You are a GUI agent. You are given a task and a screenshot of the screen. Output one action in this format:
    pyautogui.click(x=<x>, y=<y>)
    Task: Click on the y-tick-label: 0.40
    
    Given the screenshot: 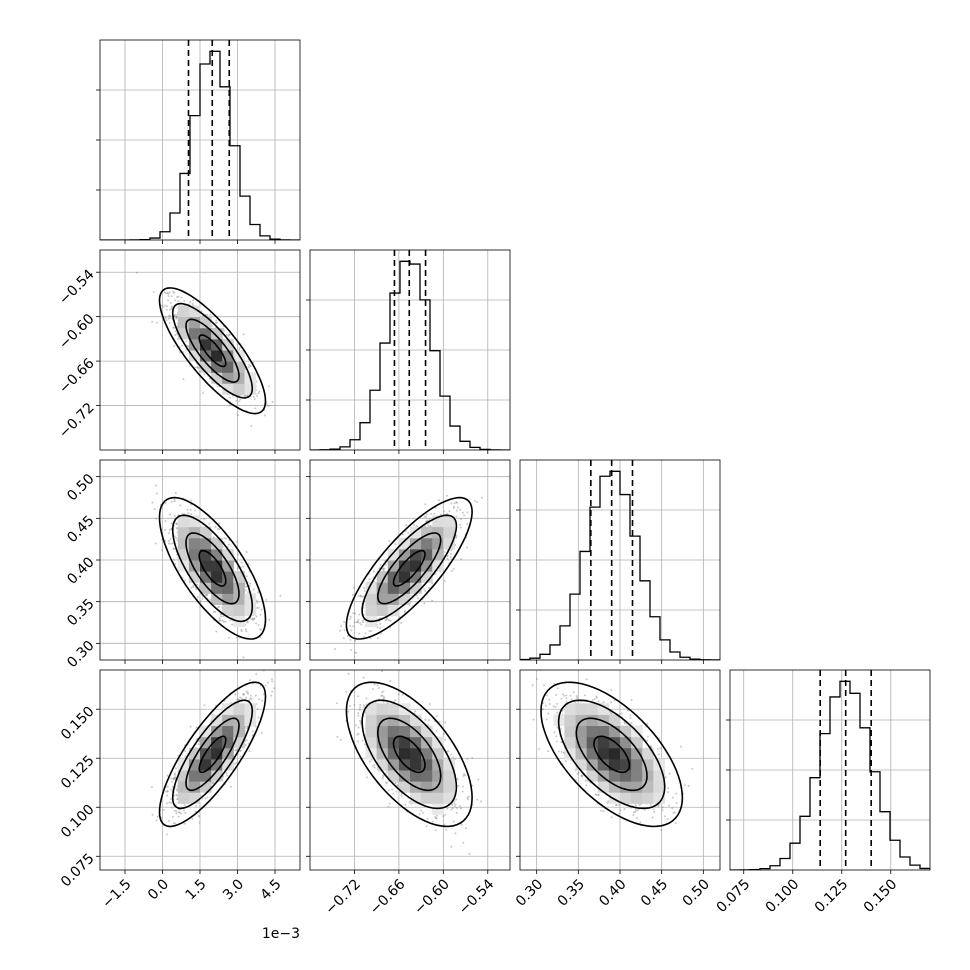 What is the action you would take?
    pyautogui.click(x=80, y=570)
    